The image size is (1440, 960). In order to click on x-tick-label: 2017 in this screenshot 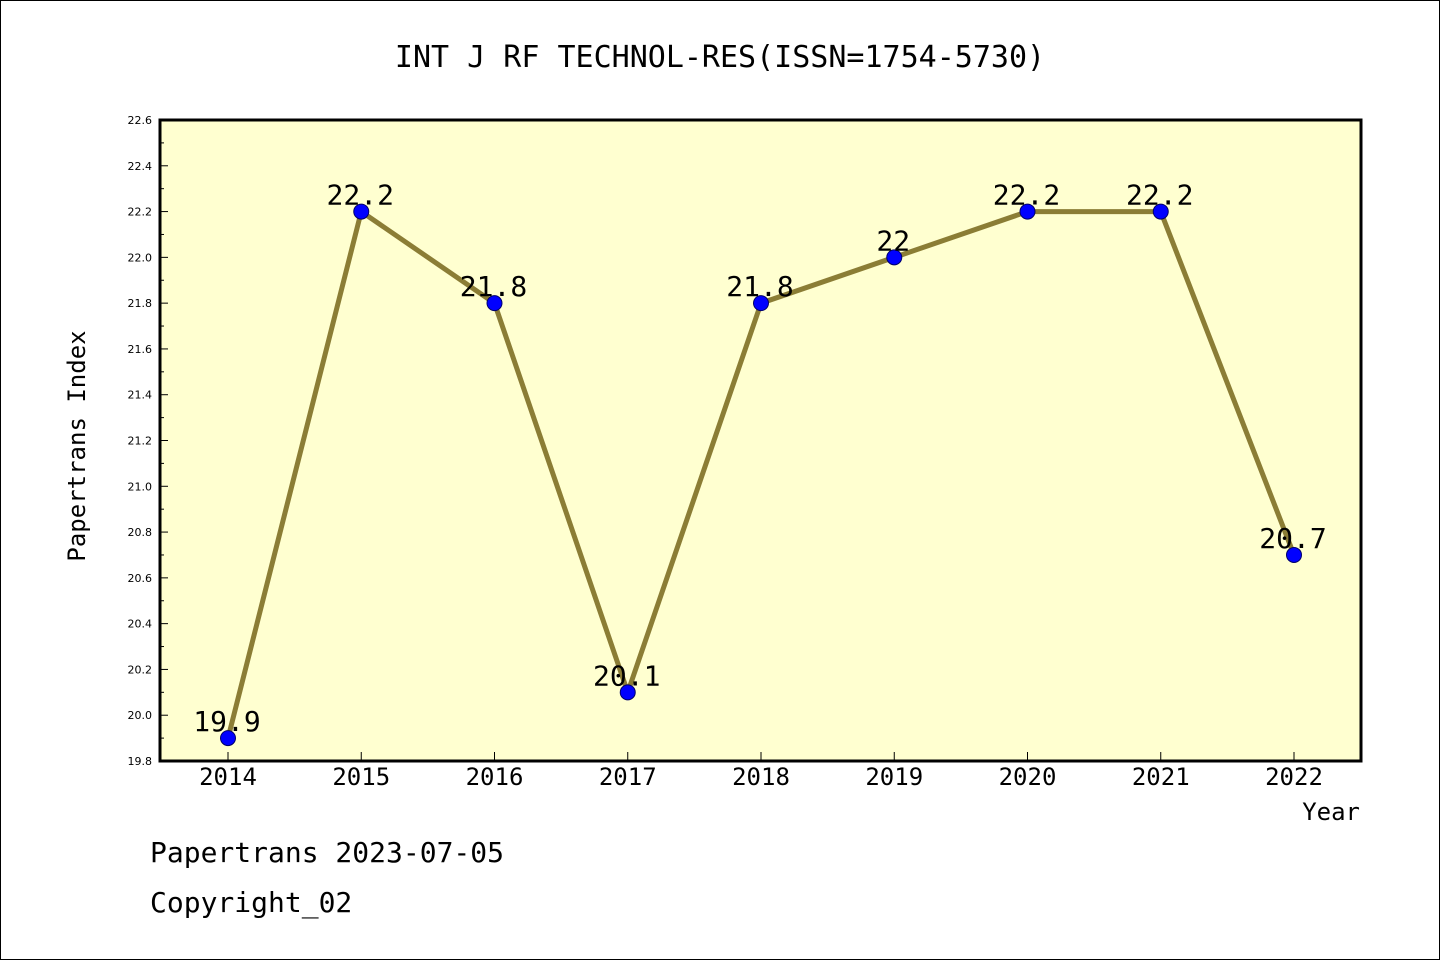, I will do `click(628, 777)`.